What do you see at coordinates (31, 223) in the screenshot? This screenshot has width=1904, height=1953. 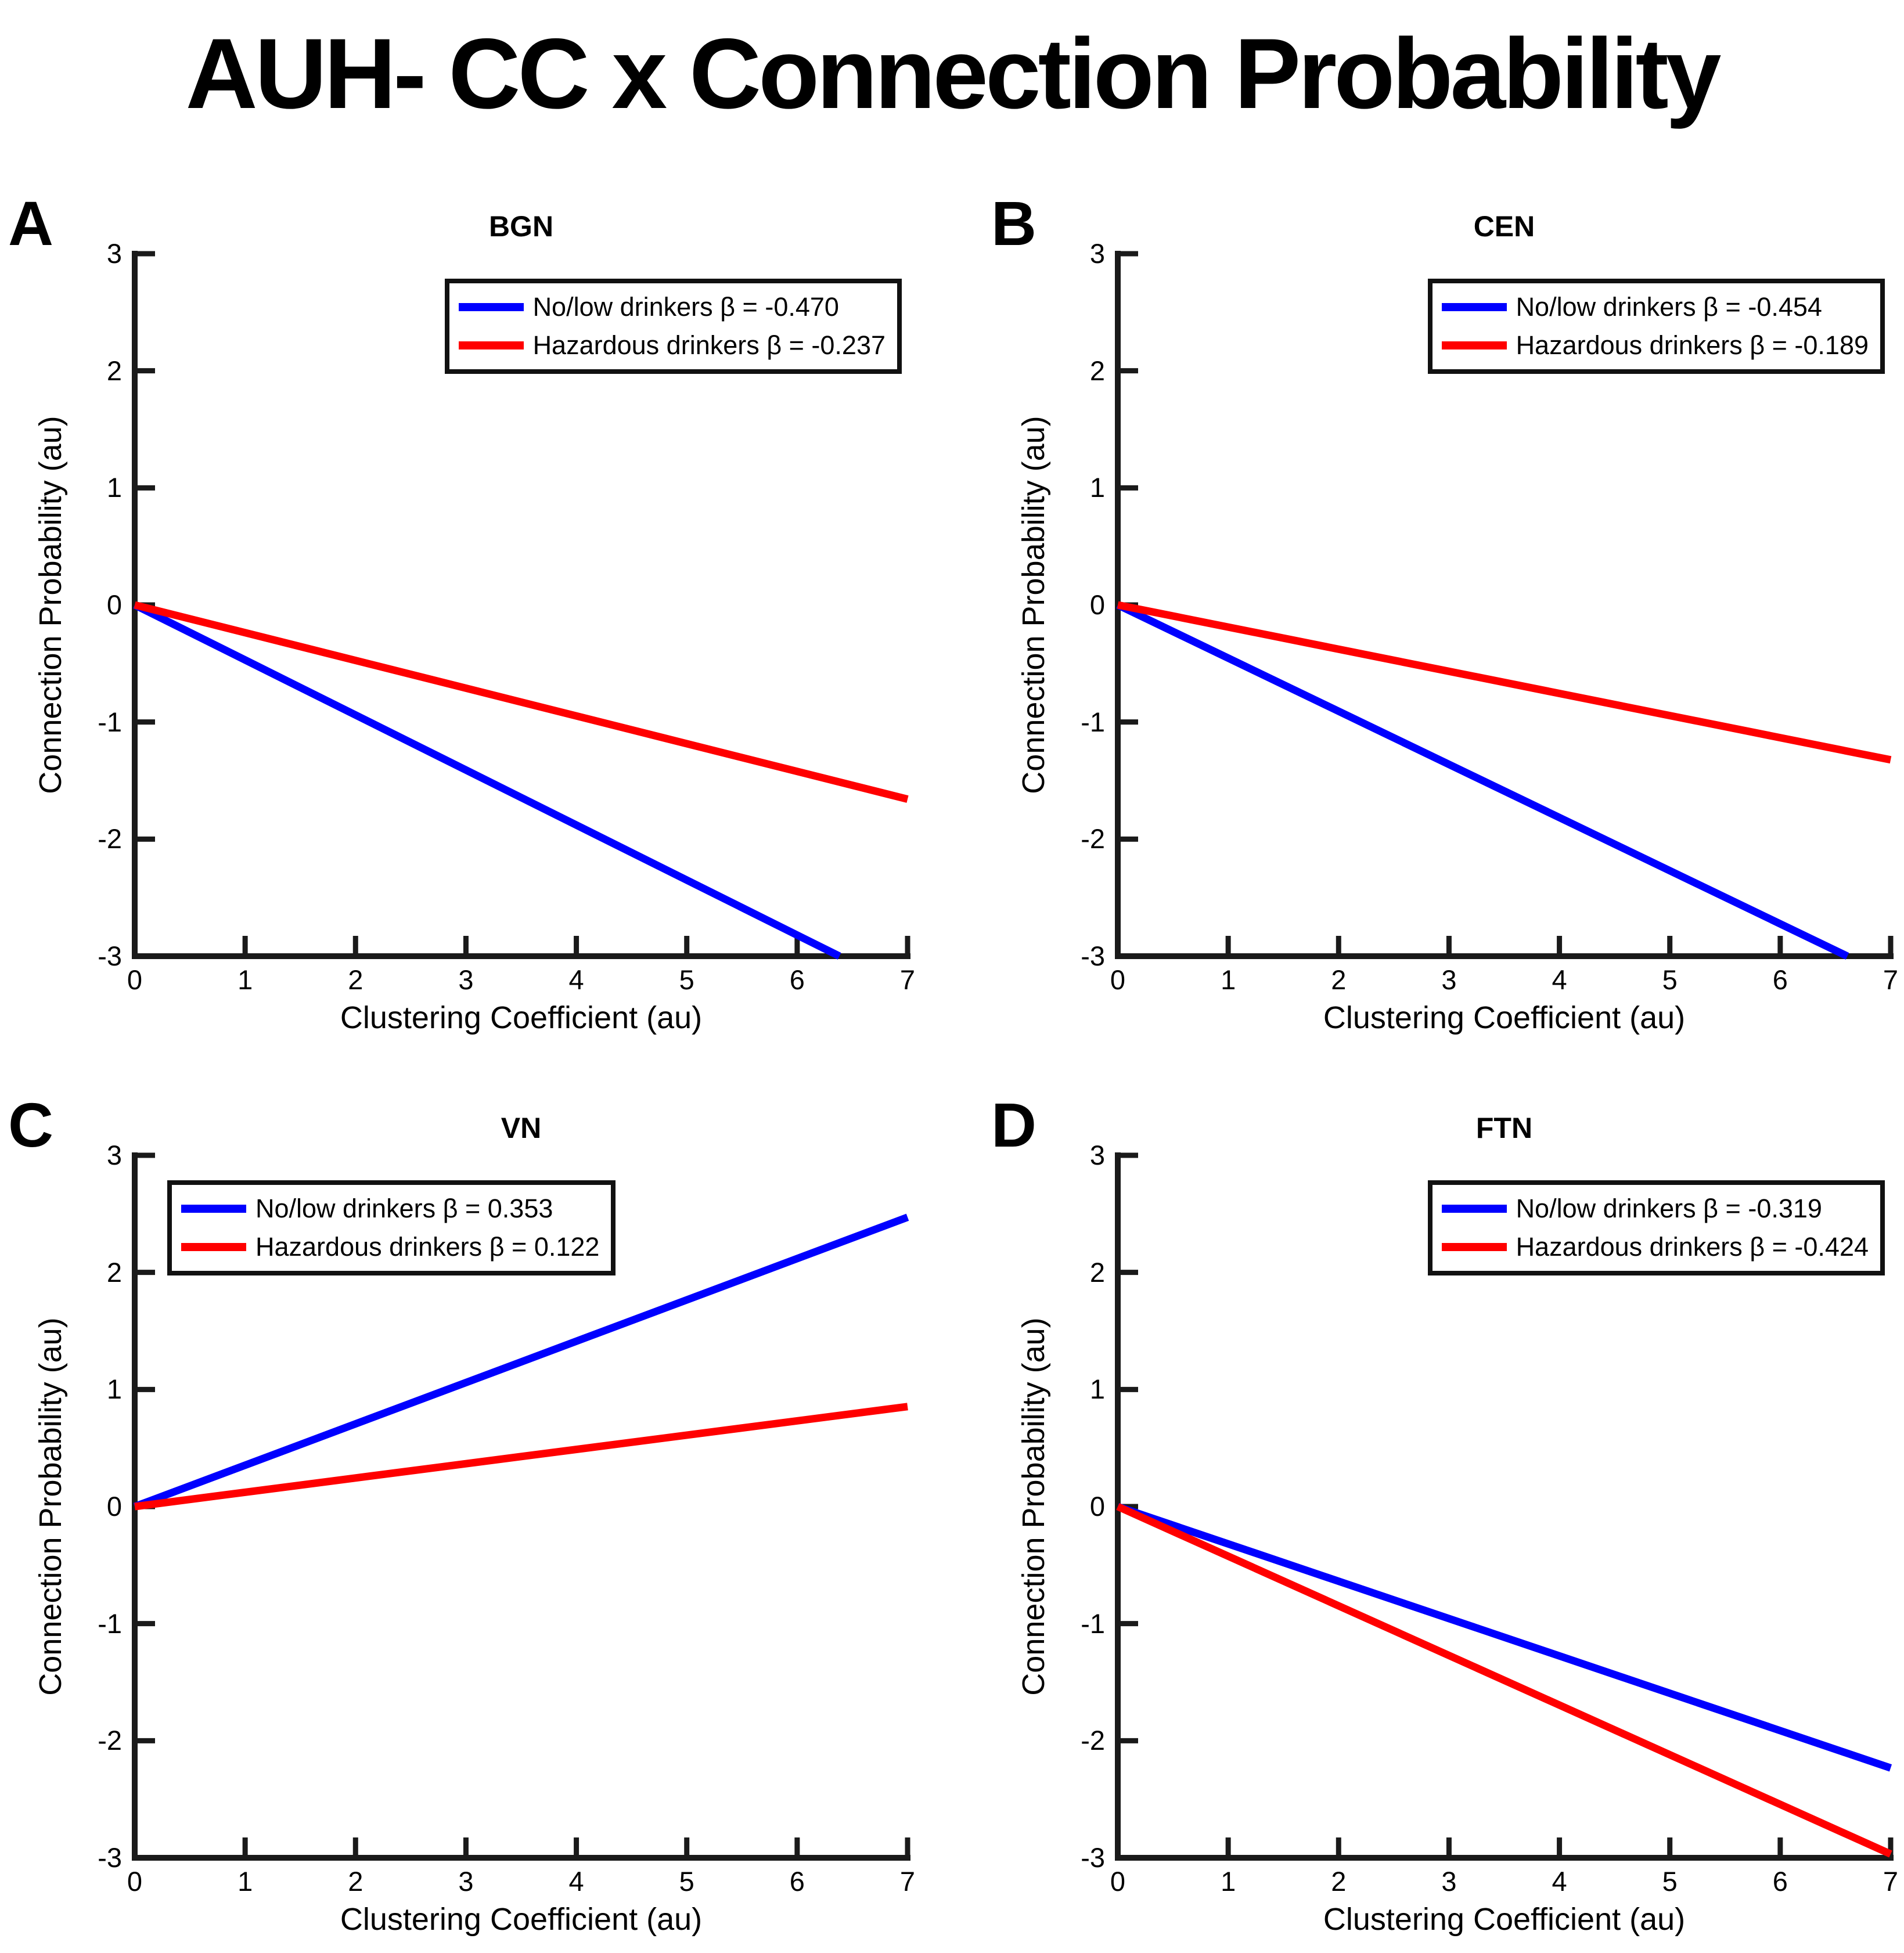 I see `panel-letter: A` at bounding box center [31, 223].